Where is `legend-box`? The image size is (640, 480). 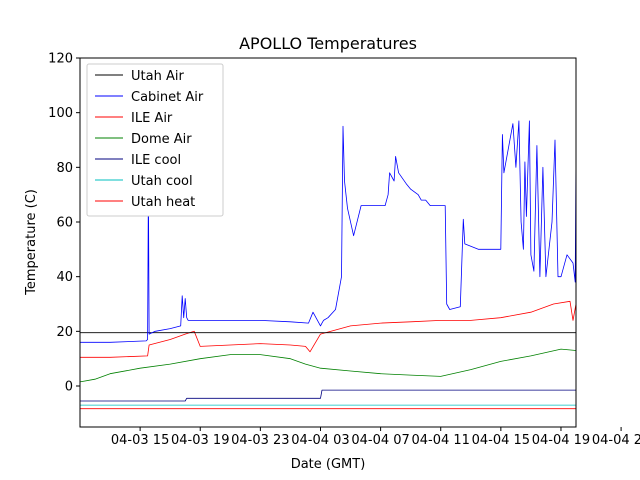 legend-box is located at coordinates (155, 140).